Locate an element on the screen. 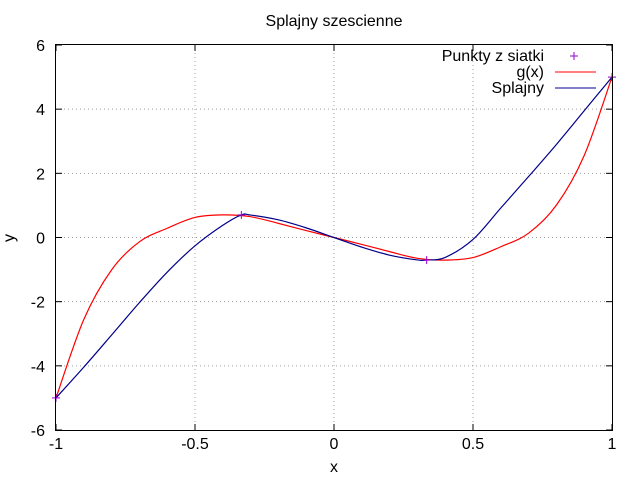 The image size is (640, 480). y-tick-label: 6 is located at coordinates (40, 46).